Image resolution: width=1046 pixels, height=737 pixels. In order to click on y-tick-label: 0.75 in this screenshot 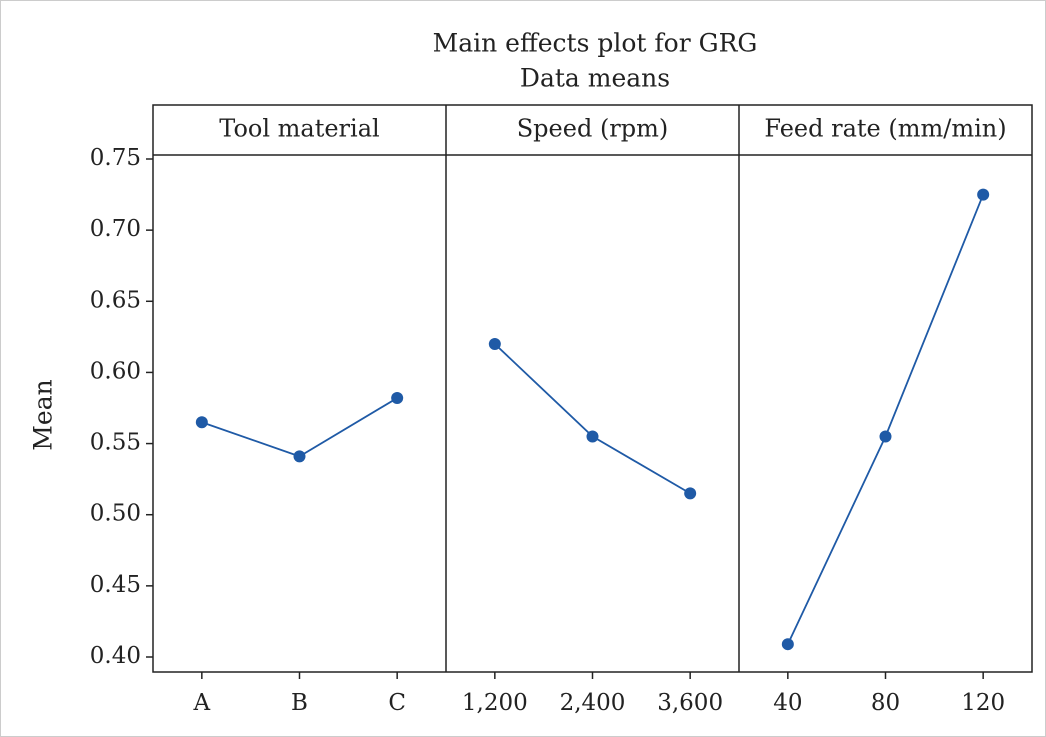, I will do `click(115, 158)`.